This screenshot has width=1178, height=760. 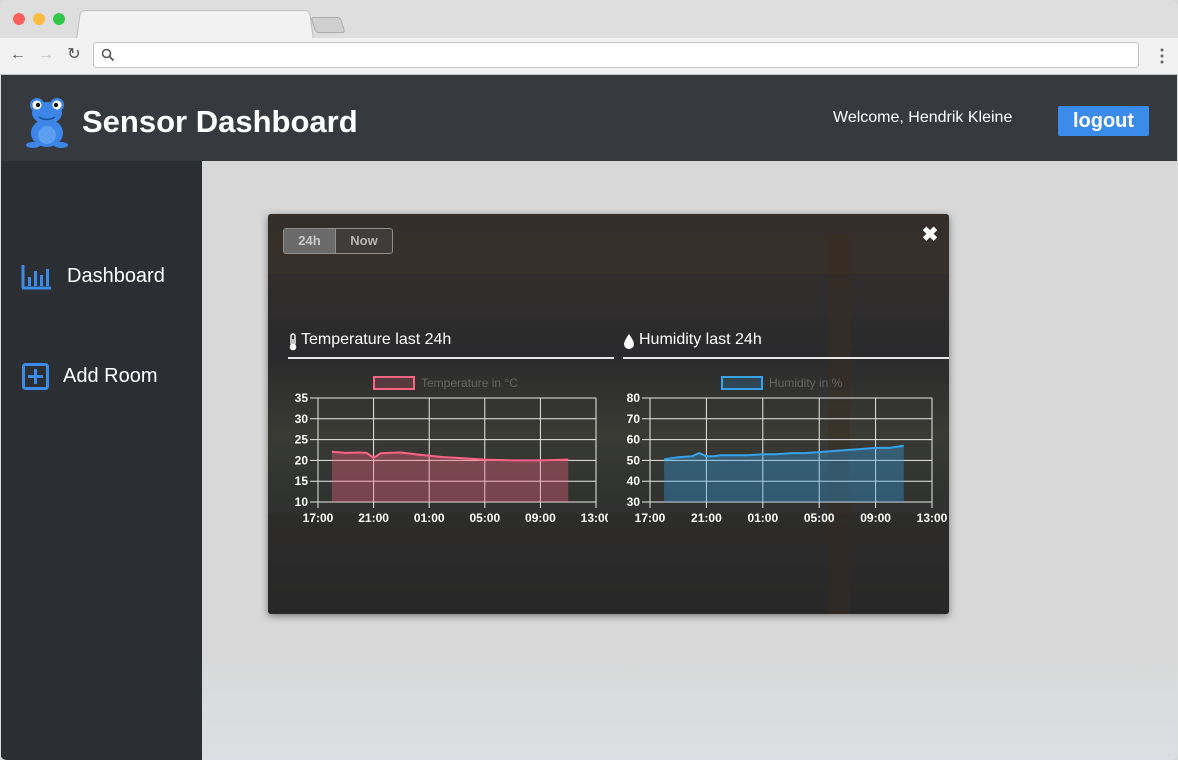 What do you see at coordinates (74, 54) in the screenshot?
I see `reload-icon: ↻` at bounding box center [74, 54].